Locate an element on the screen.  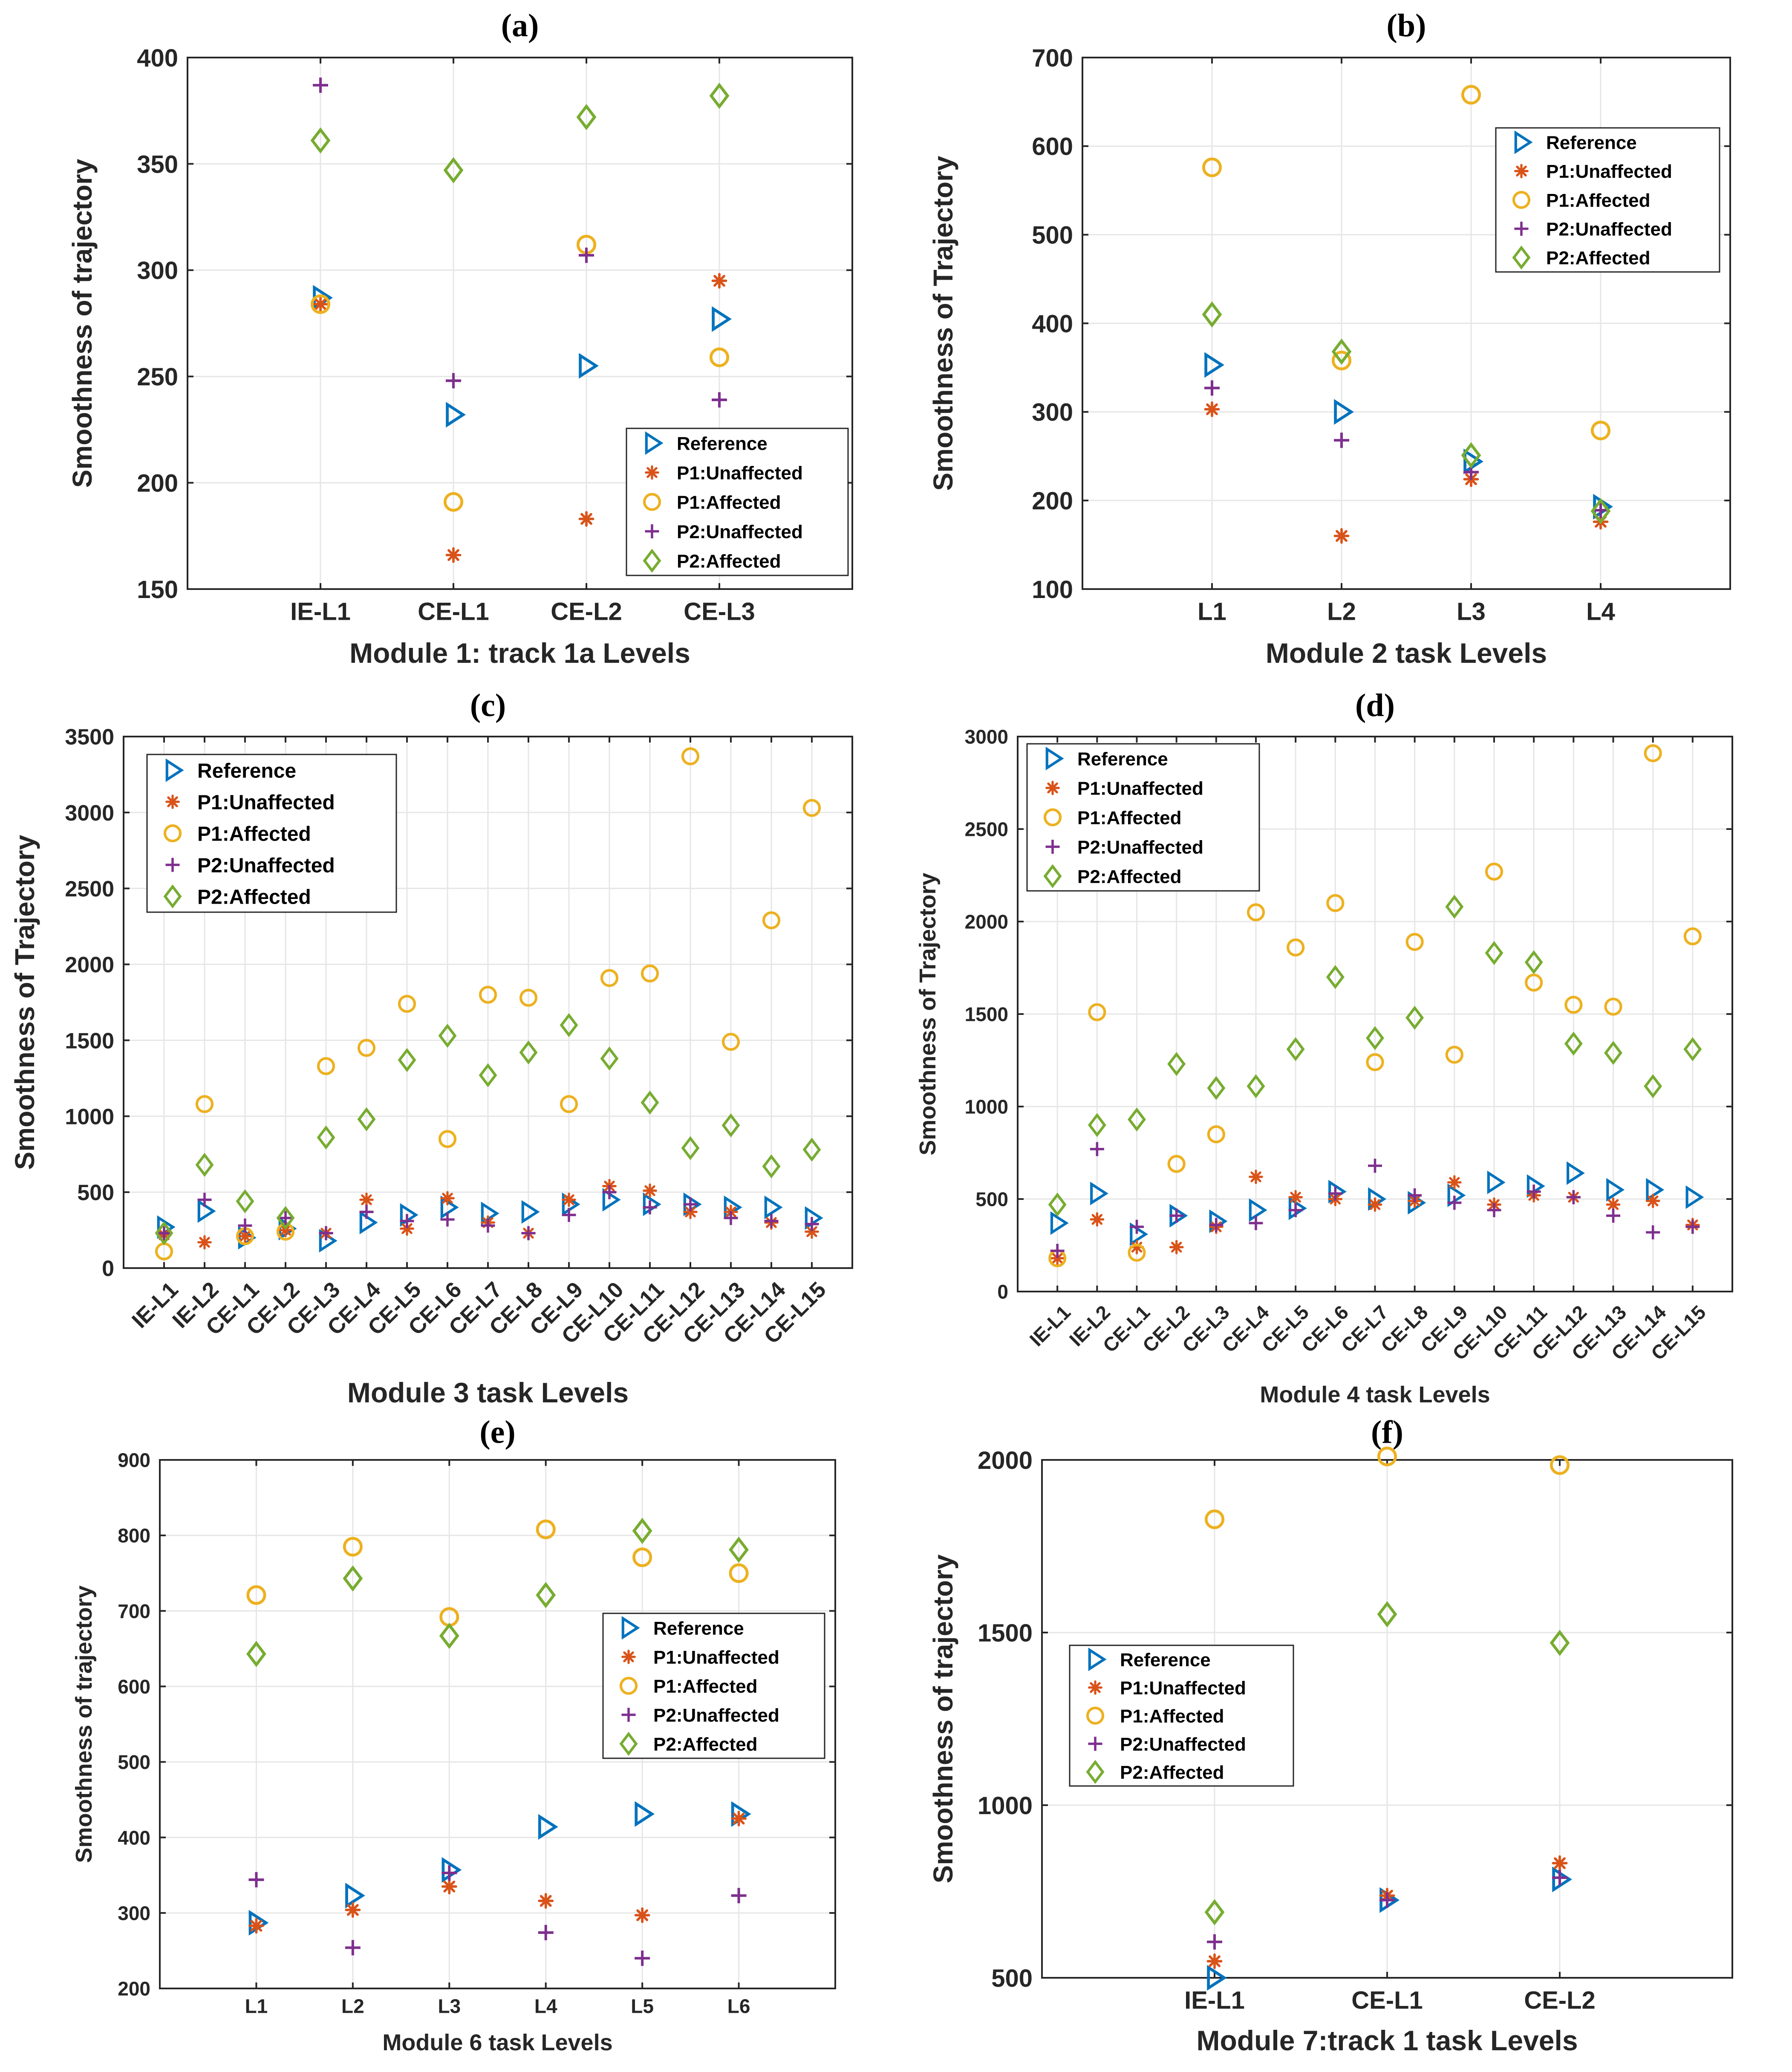
panel-c-point-p1-unaffected is located at coordinates (447, 1198).